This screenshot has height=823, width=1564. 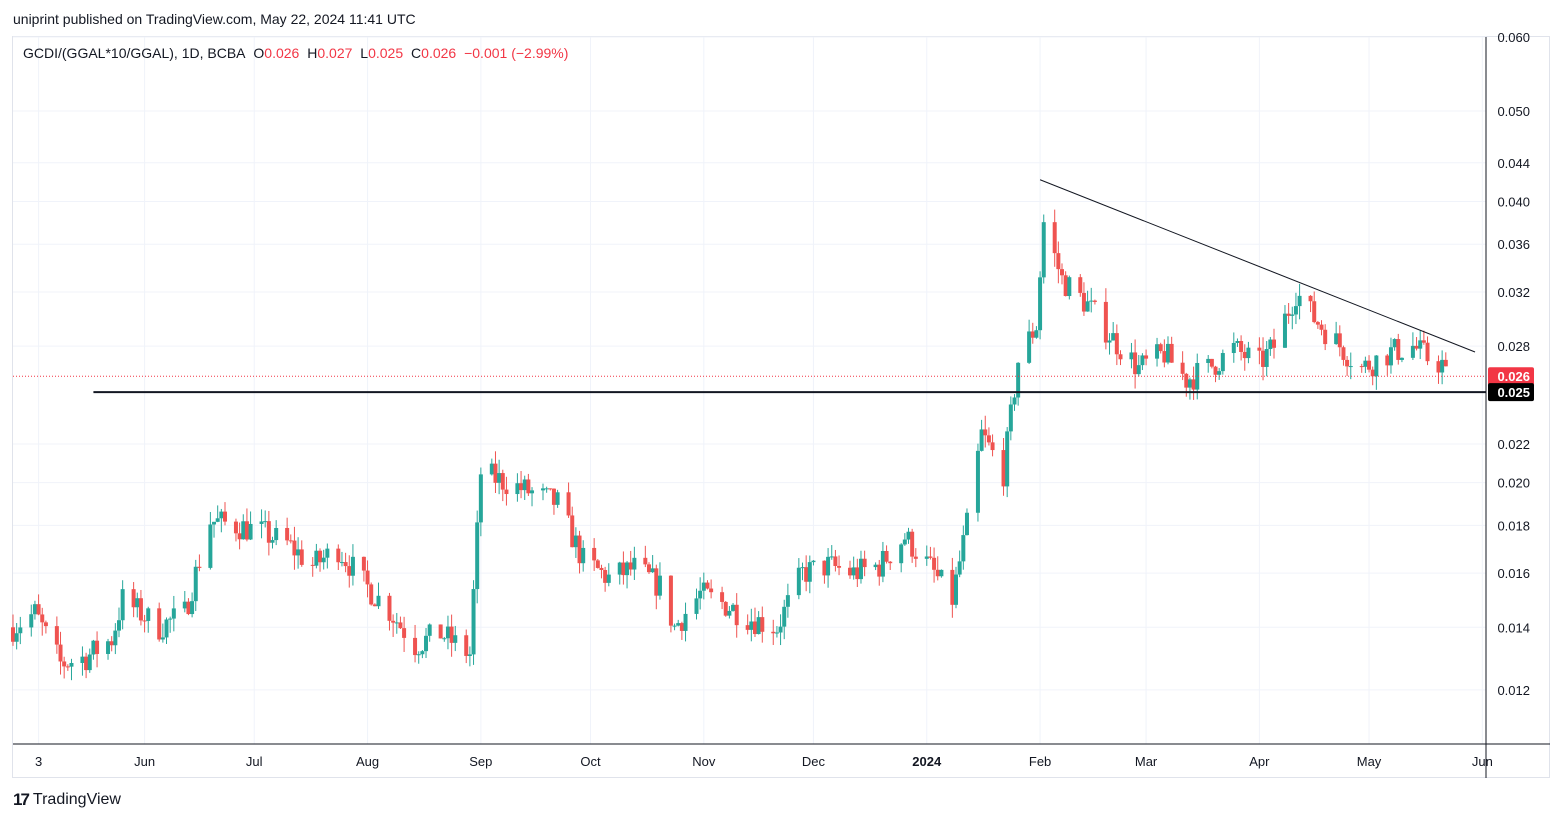 I want to click on symbol-description: GCDI/(GGAL*10/GGAL), 1D, BCBA, so click(x=134, y=53).